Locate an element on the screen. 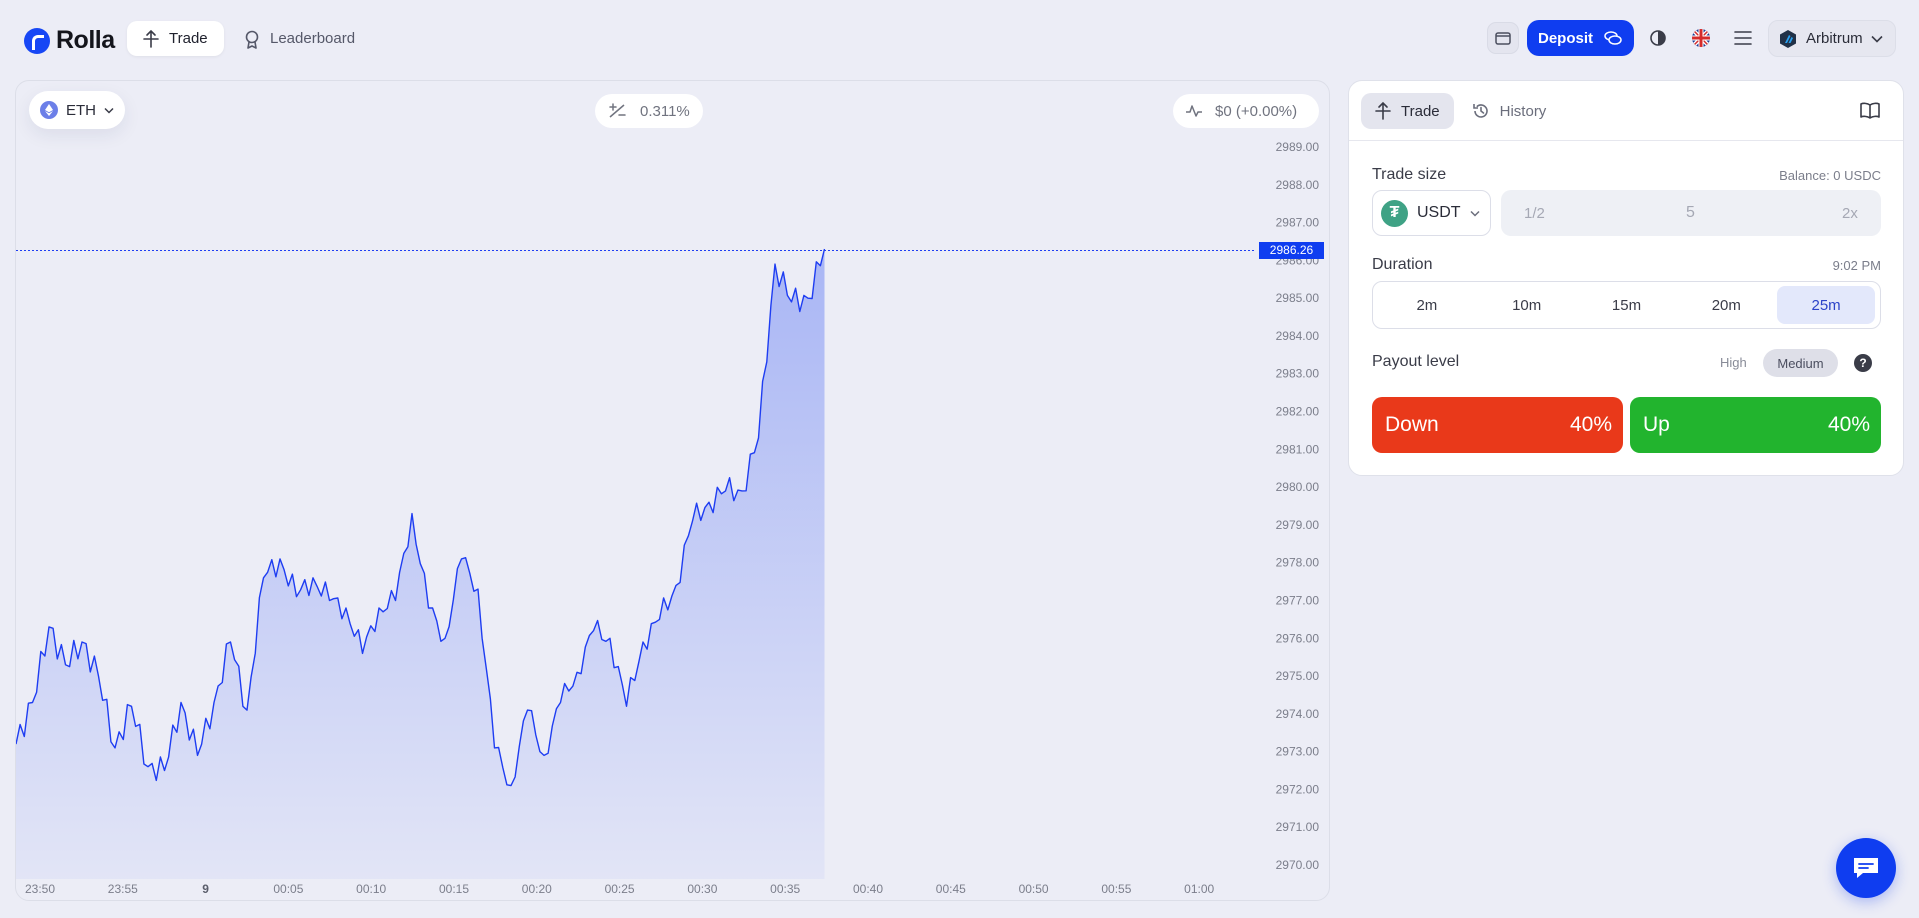 The width and height of the screenshot is (1919, 918). y-tick-label: 2976.00 is located at coordinates (1298, 638).